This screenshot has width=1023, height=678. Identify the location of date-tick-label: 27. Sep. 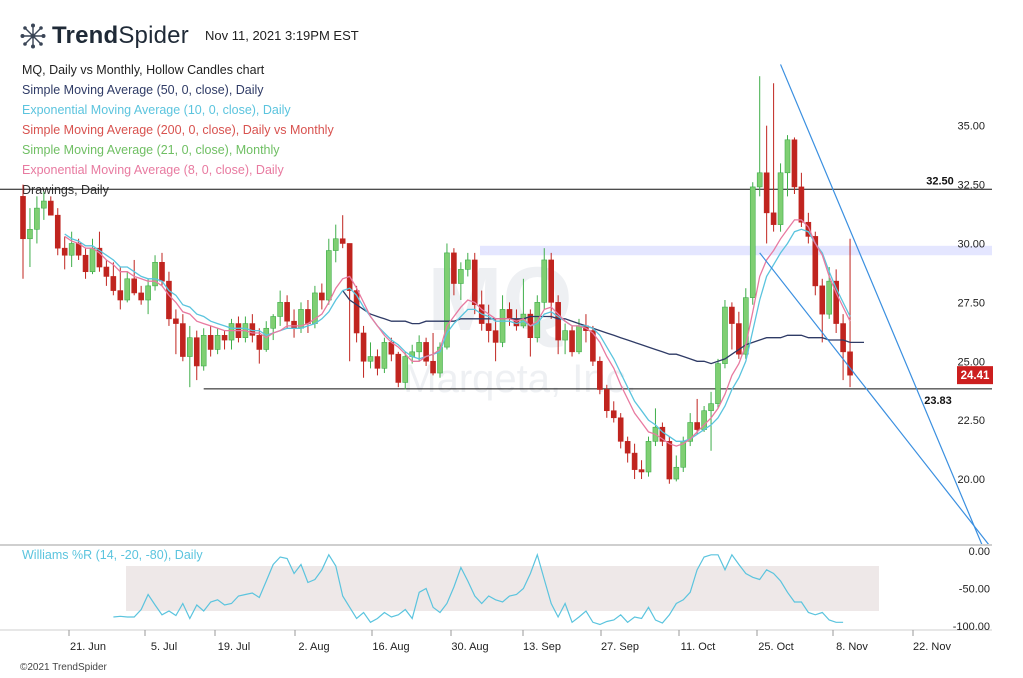
(620, 647).